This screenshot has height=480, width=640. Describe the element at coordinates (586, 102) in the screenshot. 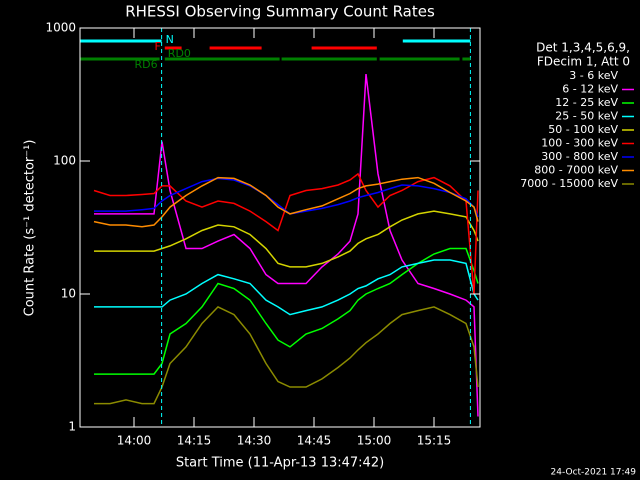

I see `legend-label: 12 - 25 keV` at that location.